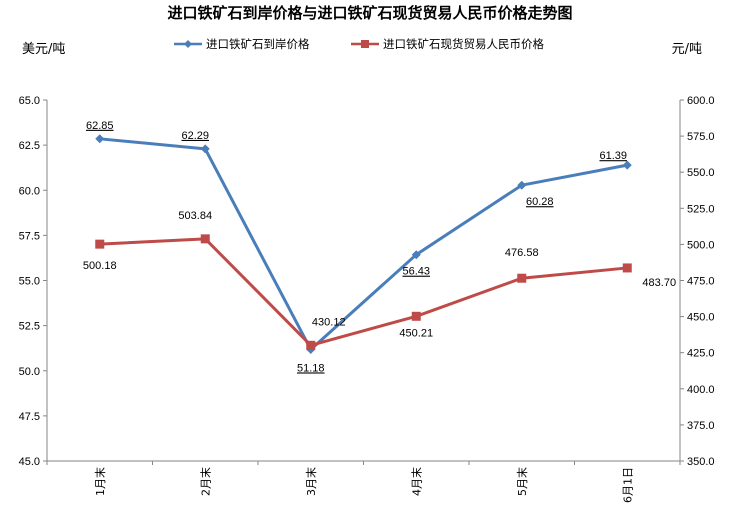  I want to click on right-tick-label: 575.0, so click(701, 137).